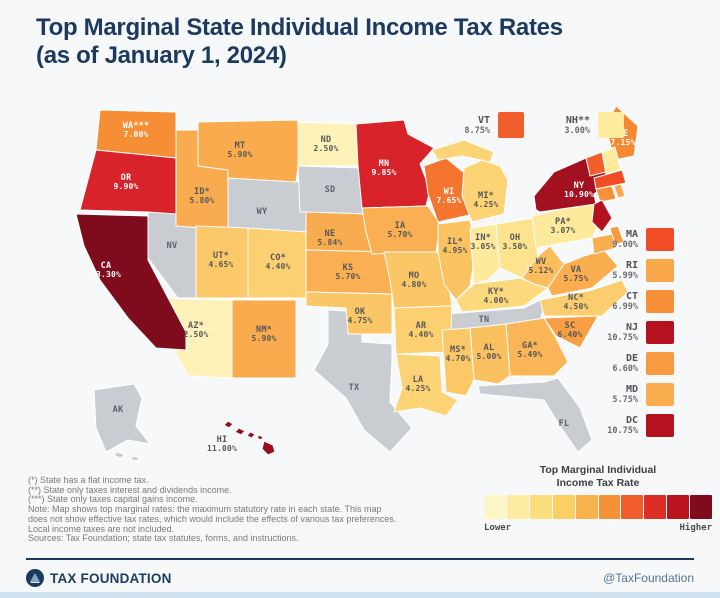 This screenshot has width=720, height=598. Describe the element at coordinates (575, 274) in the screenshot. I see `state-label-VA: VA 5.75%` at that location.